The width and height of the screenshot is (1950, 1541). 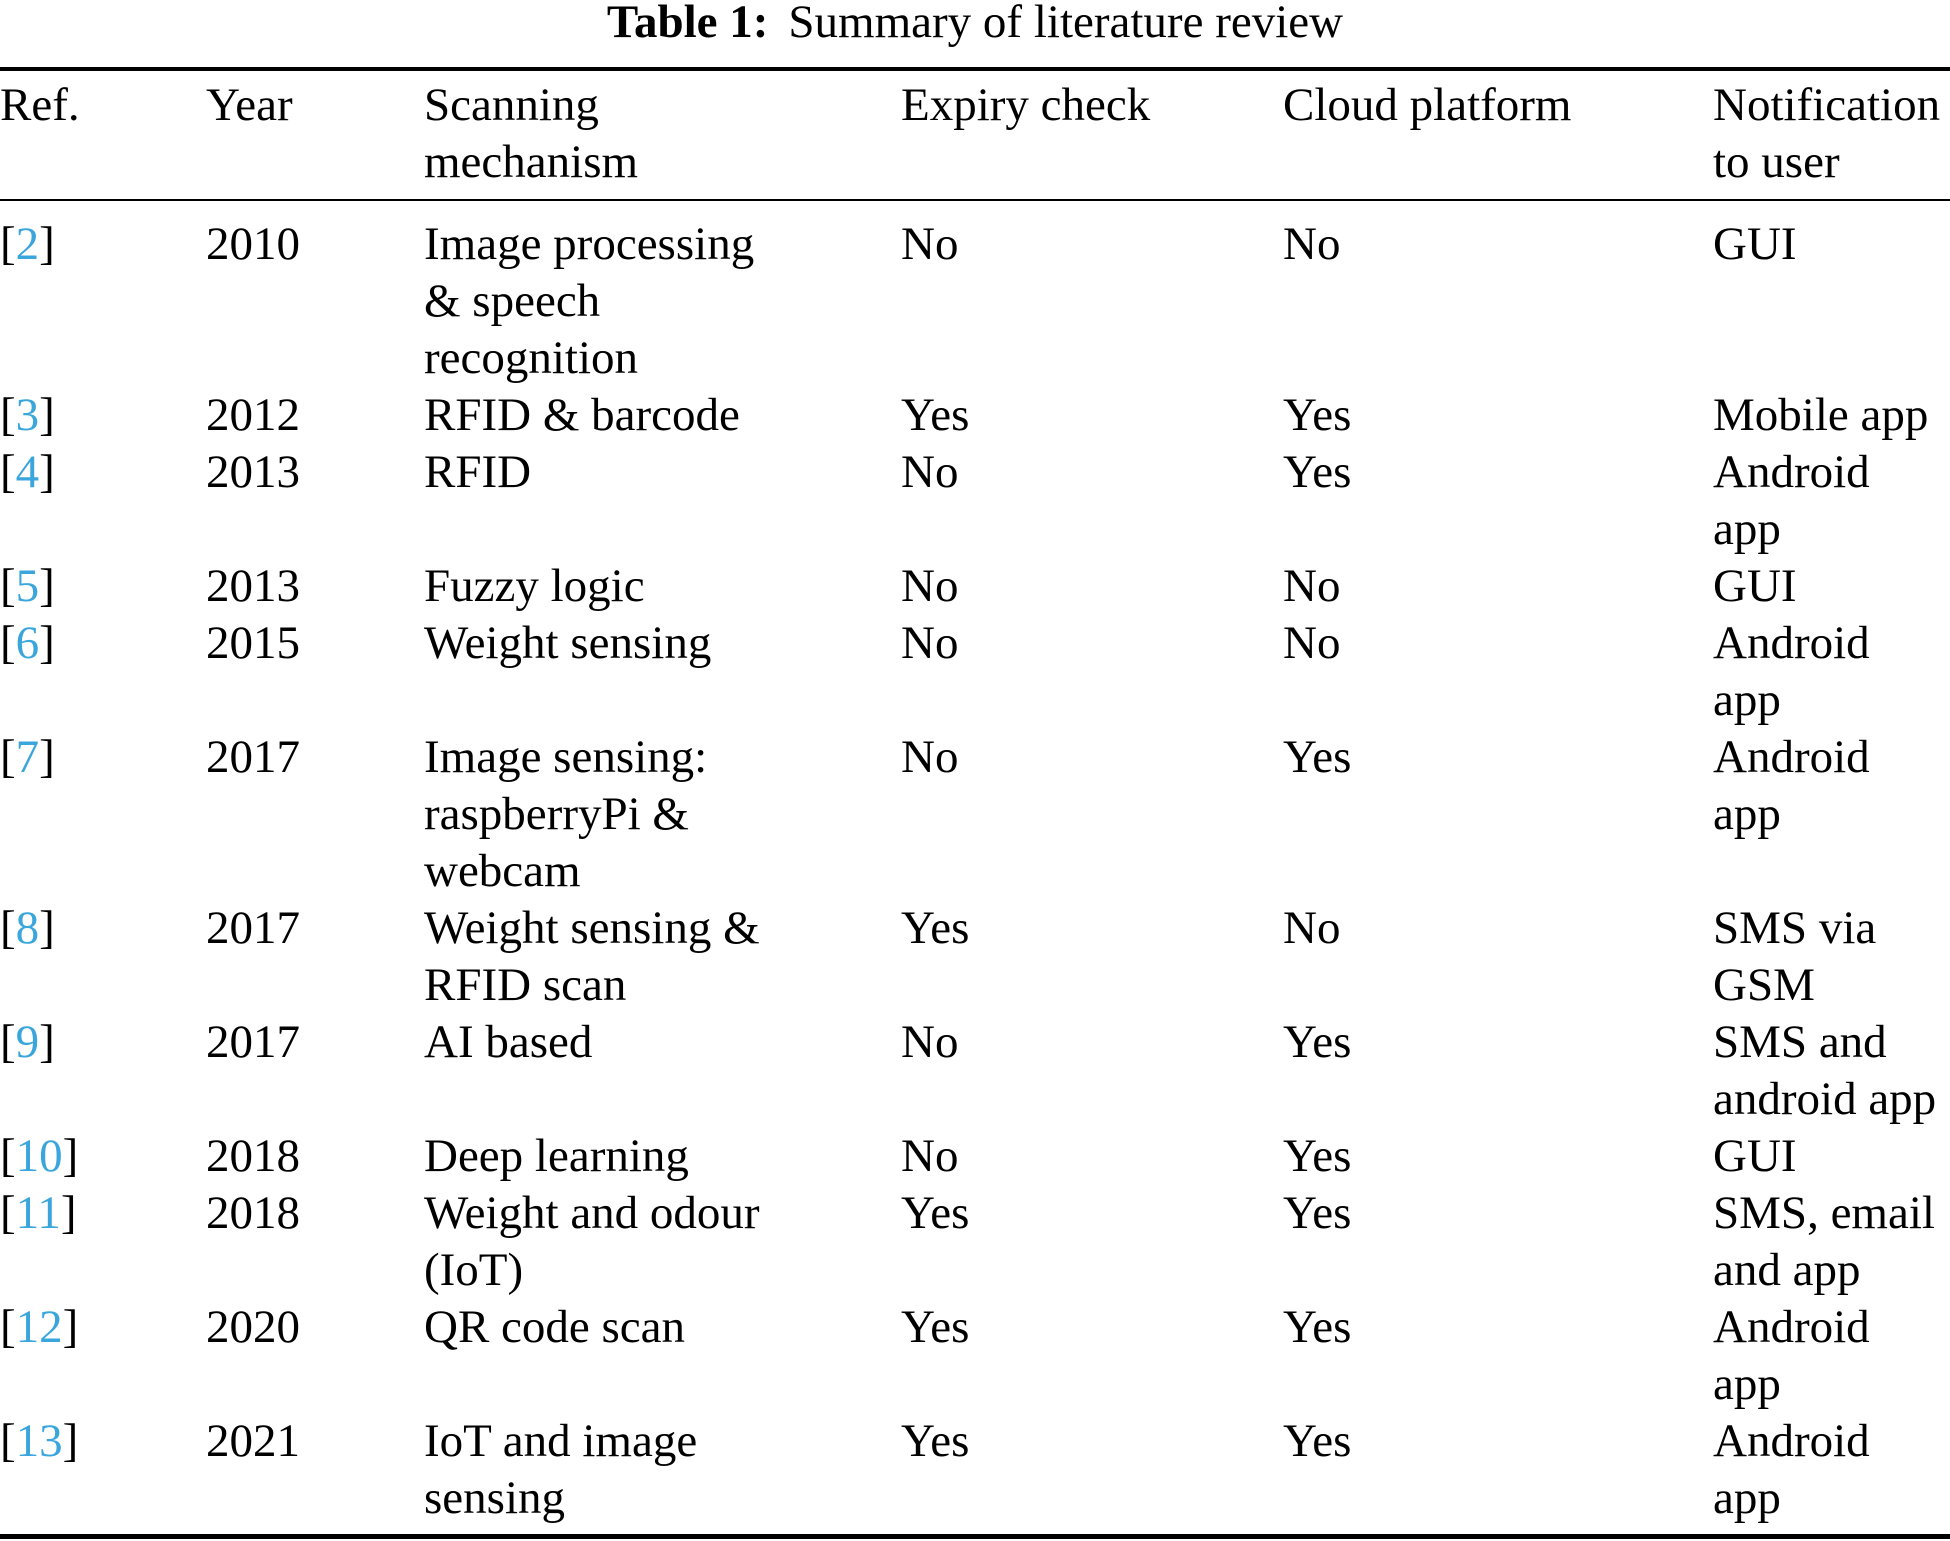 I want to click on column-header-ref: Ref., so click(x=103, y=135).